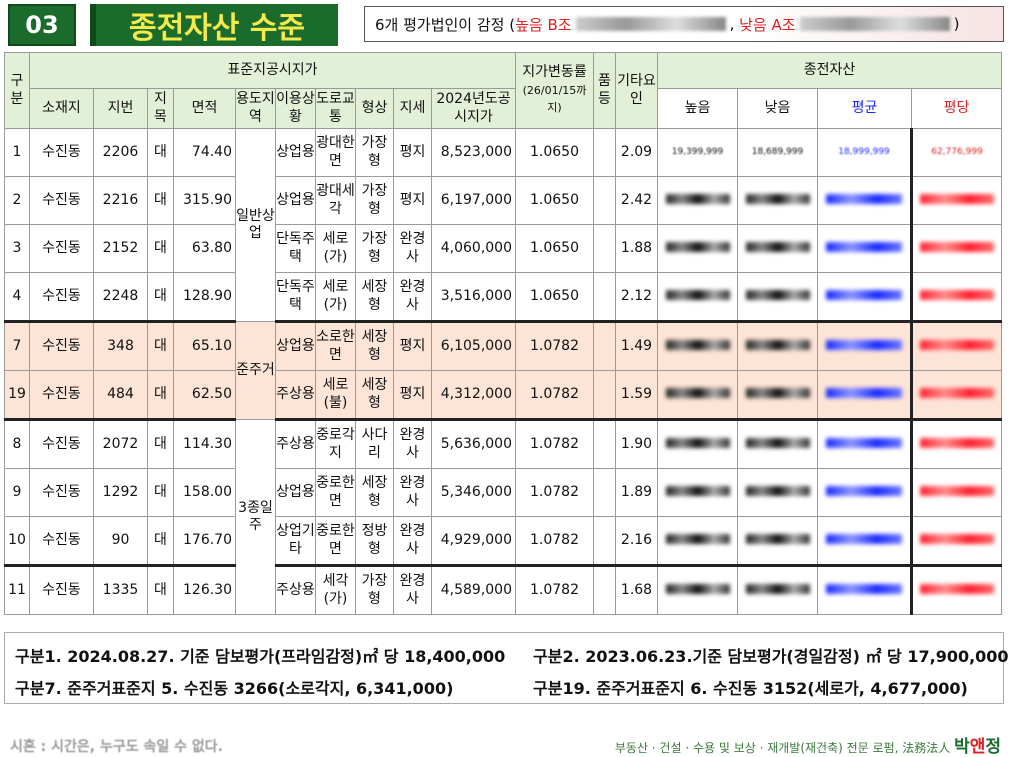  What do you see at coordinates (767, 24) in the screenshot?
I see `note-low: 낮음 A조` at bounding box center [767, 24].